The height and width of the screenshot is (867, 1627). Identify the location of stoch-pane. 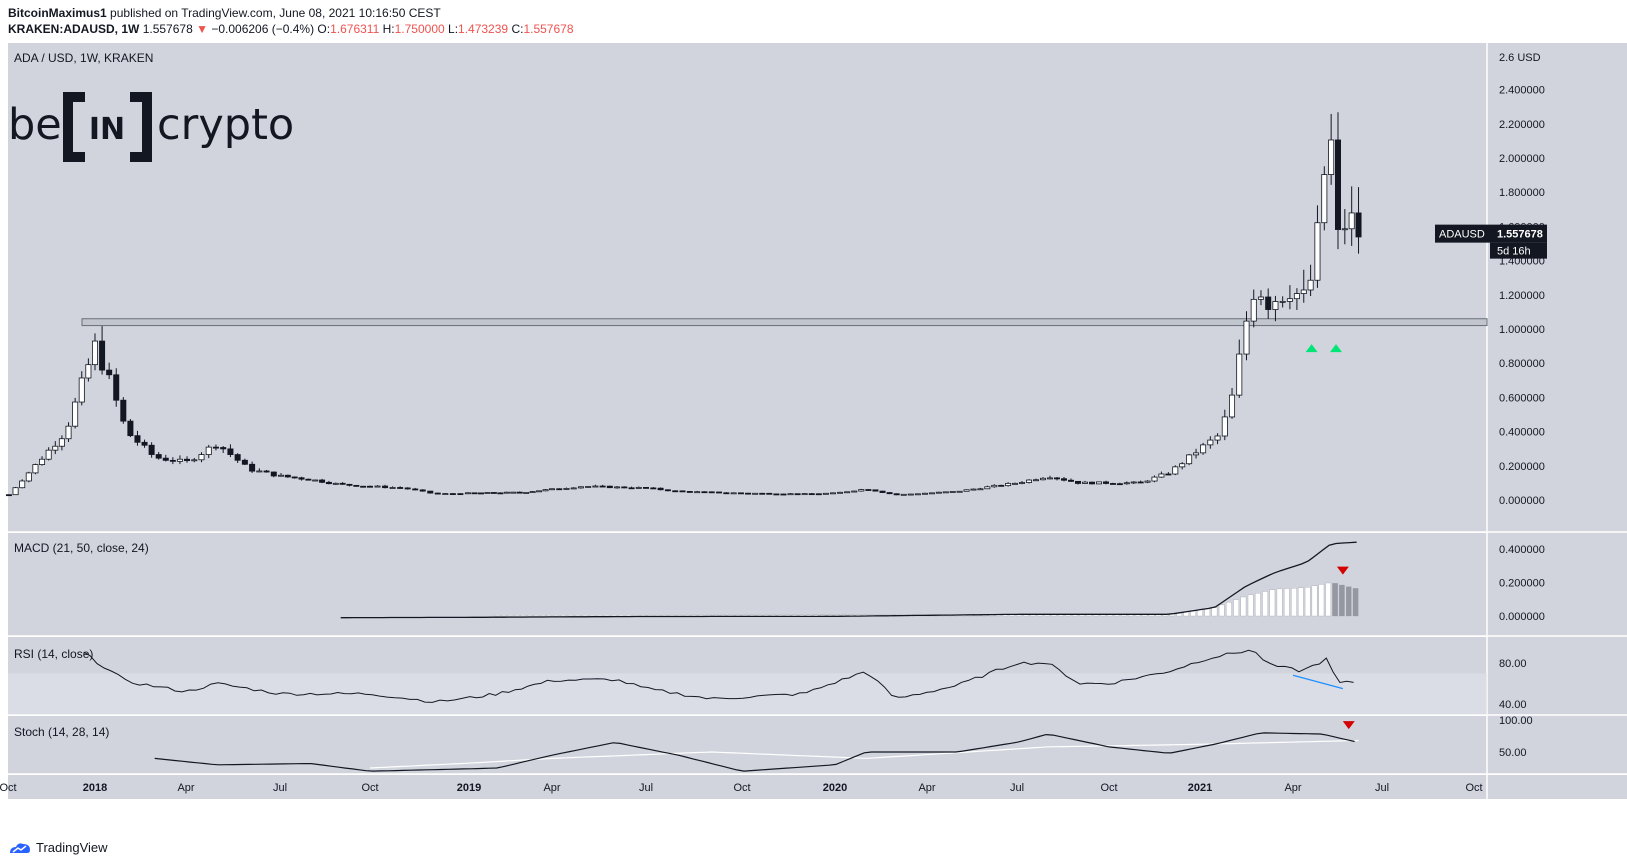
(747, 745).